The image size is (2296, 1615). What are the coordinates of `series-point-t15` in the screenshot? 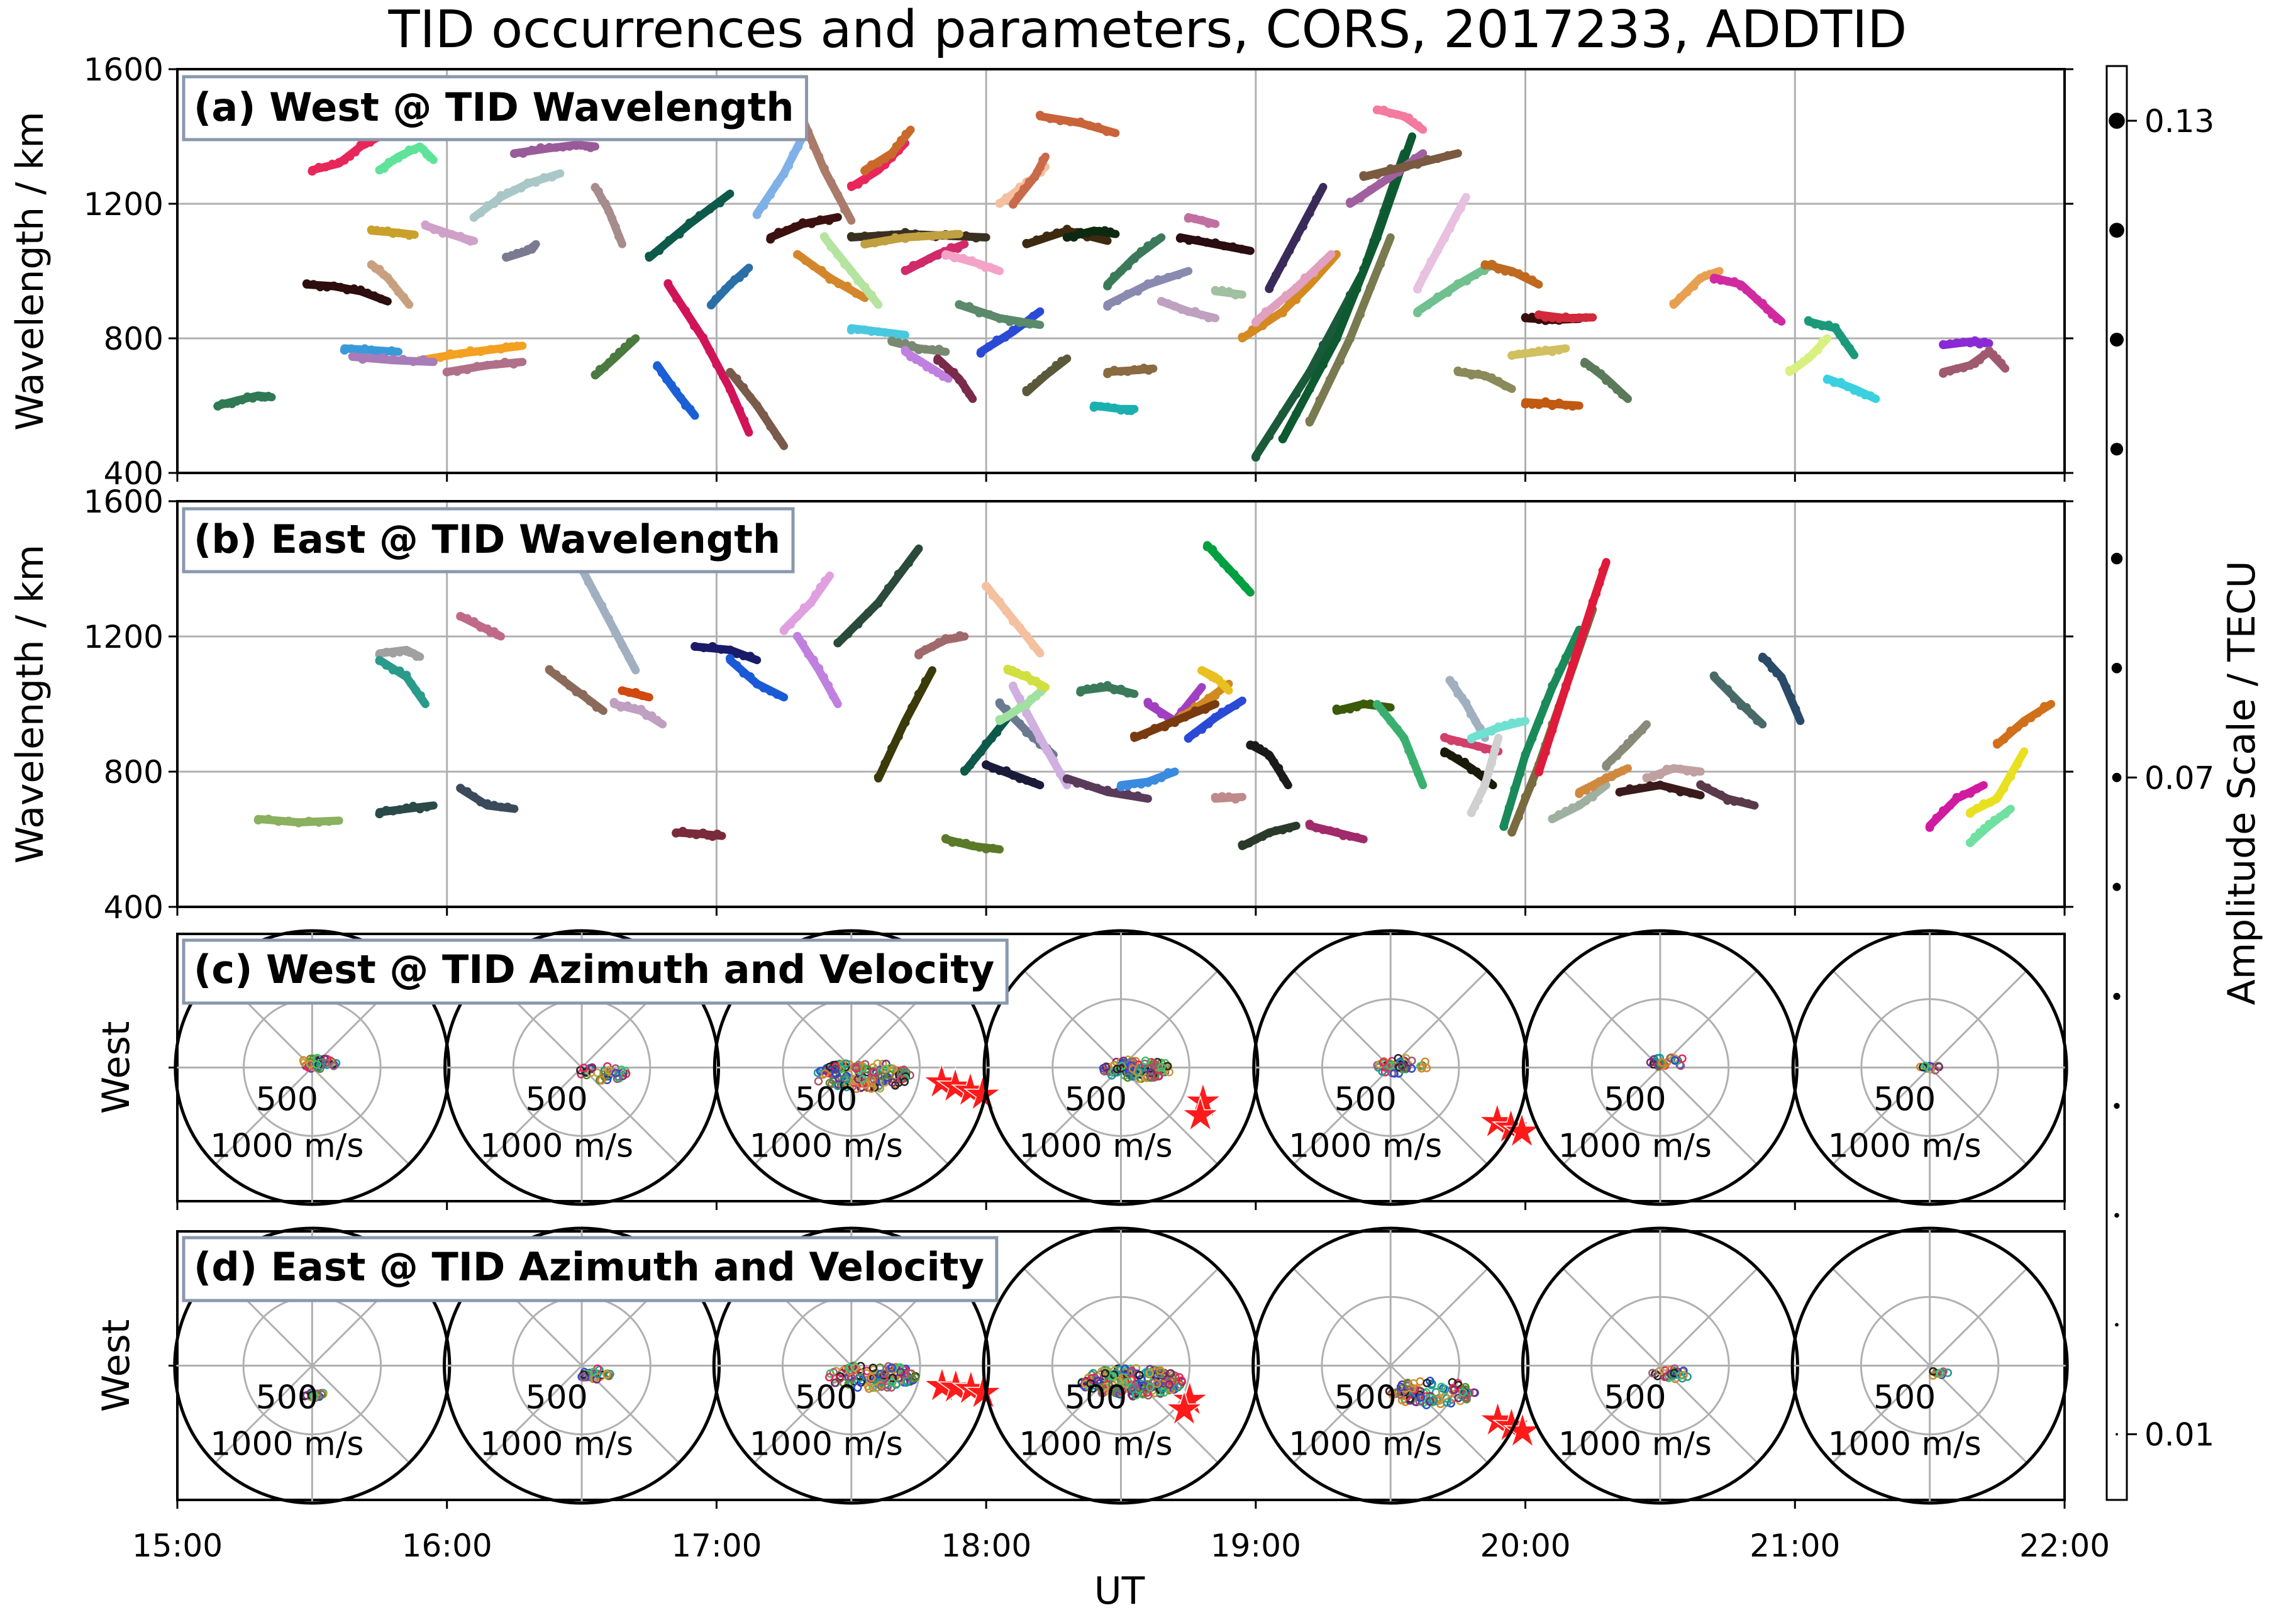 It's located at (828, 686).